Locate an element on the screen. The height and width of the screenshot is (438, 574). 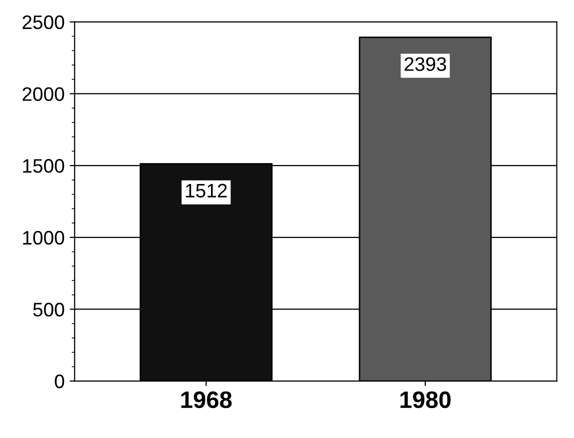
x-tick-label: 1968 is located at coordinates (206, 399).